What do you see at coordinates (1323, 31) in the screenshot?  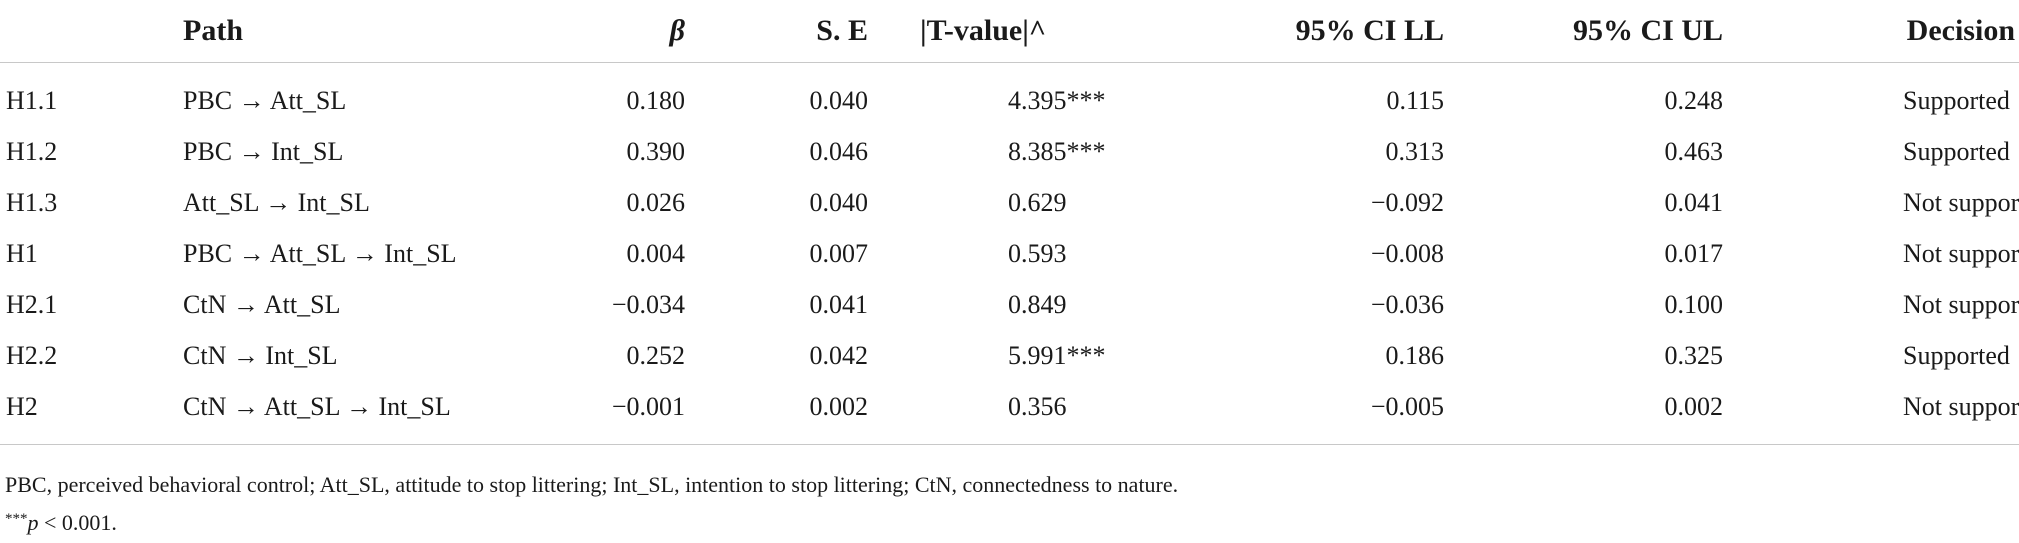 I see `header-ci-ll: 95% CI LL` at bounding box center [1323, 31].